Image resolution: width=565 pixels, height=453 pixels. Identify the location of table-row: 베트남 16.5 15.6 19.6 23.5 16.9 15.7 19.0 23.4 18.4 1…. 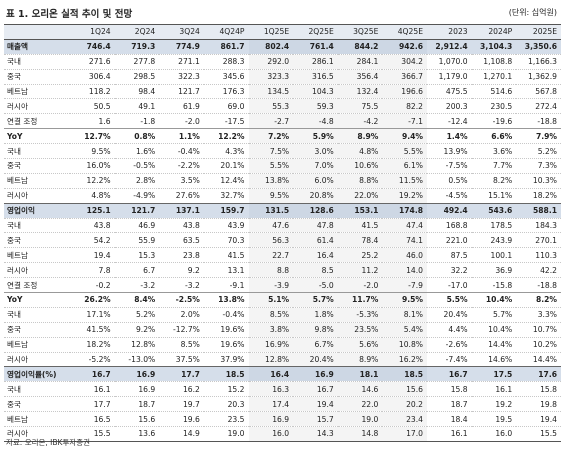
(282, 419).